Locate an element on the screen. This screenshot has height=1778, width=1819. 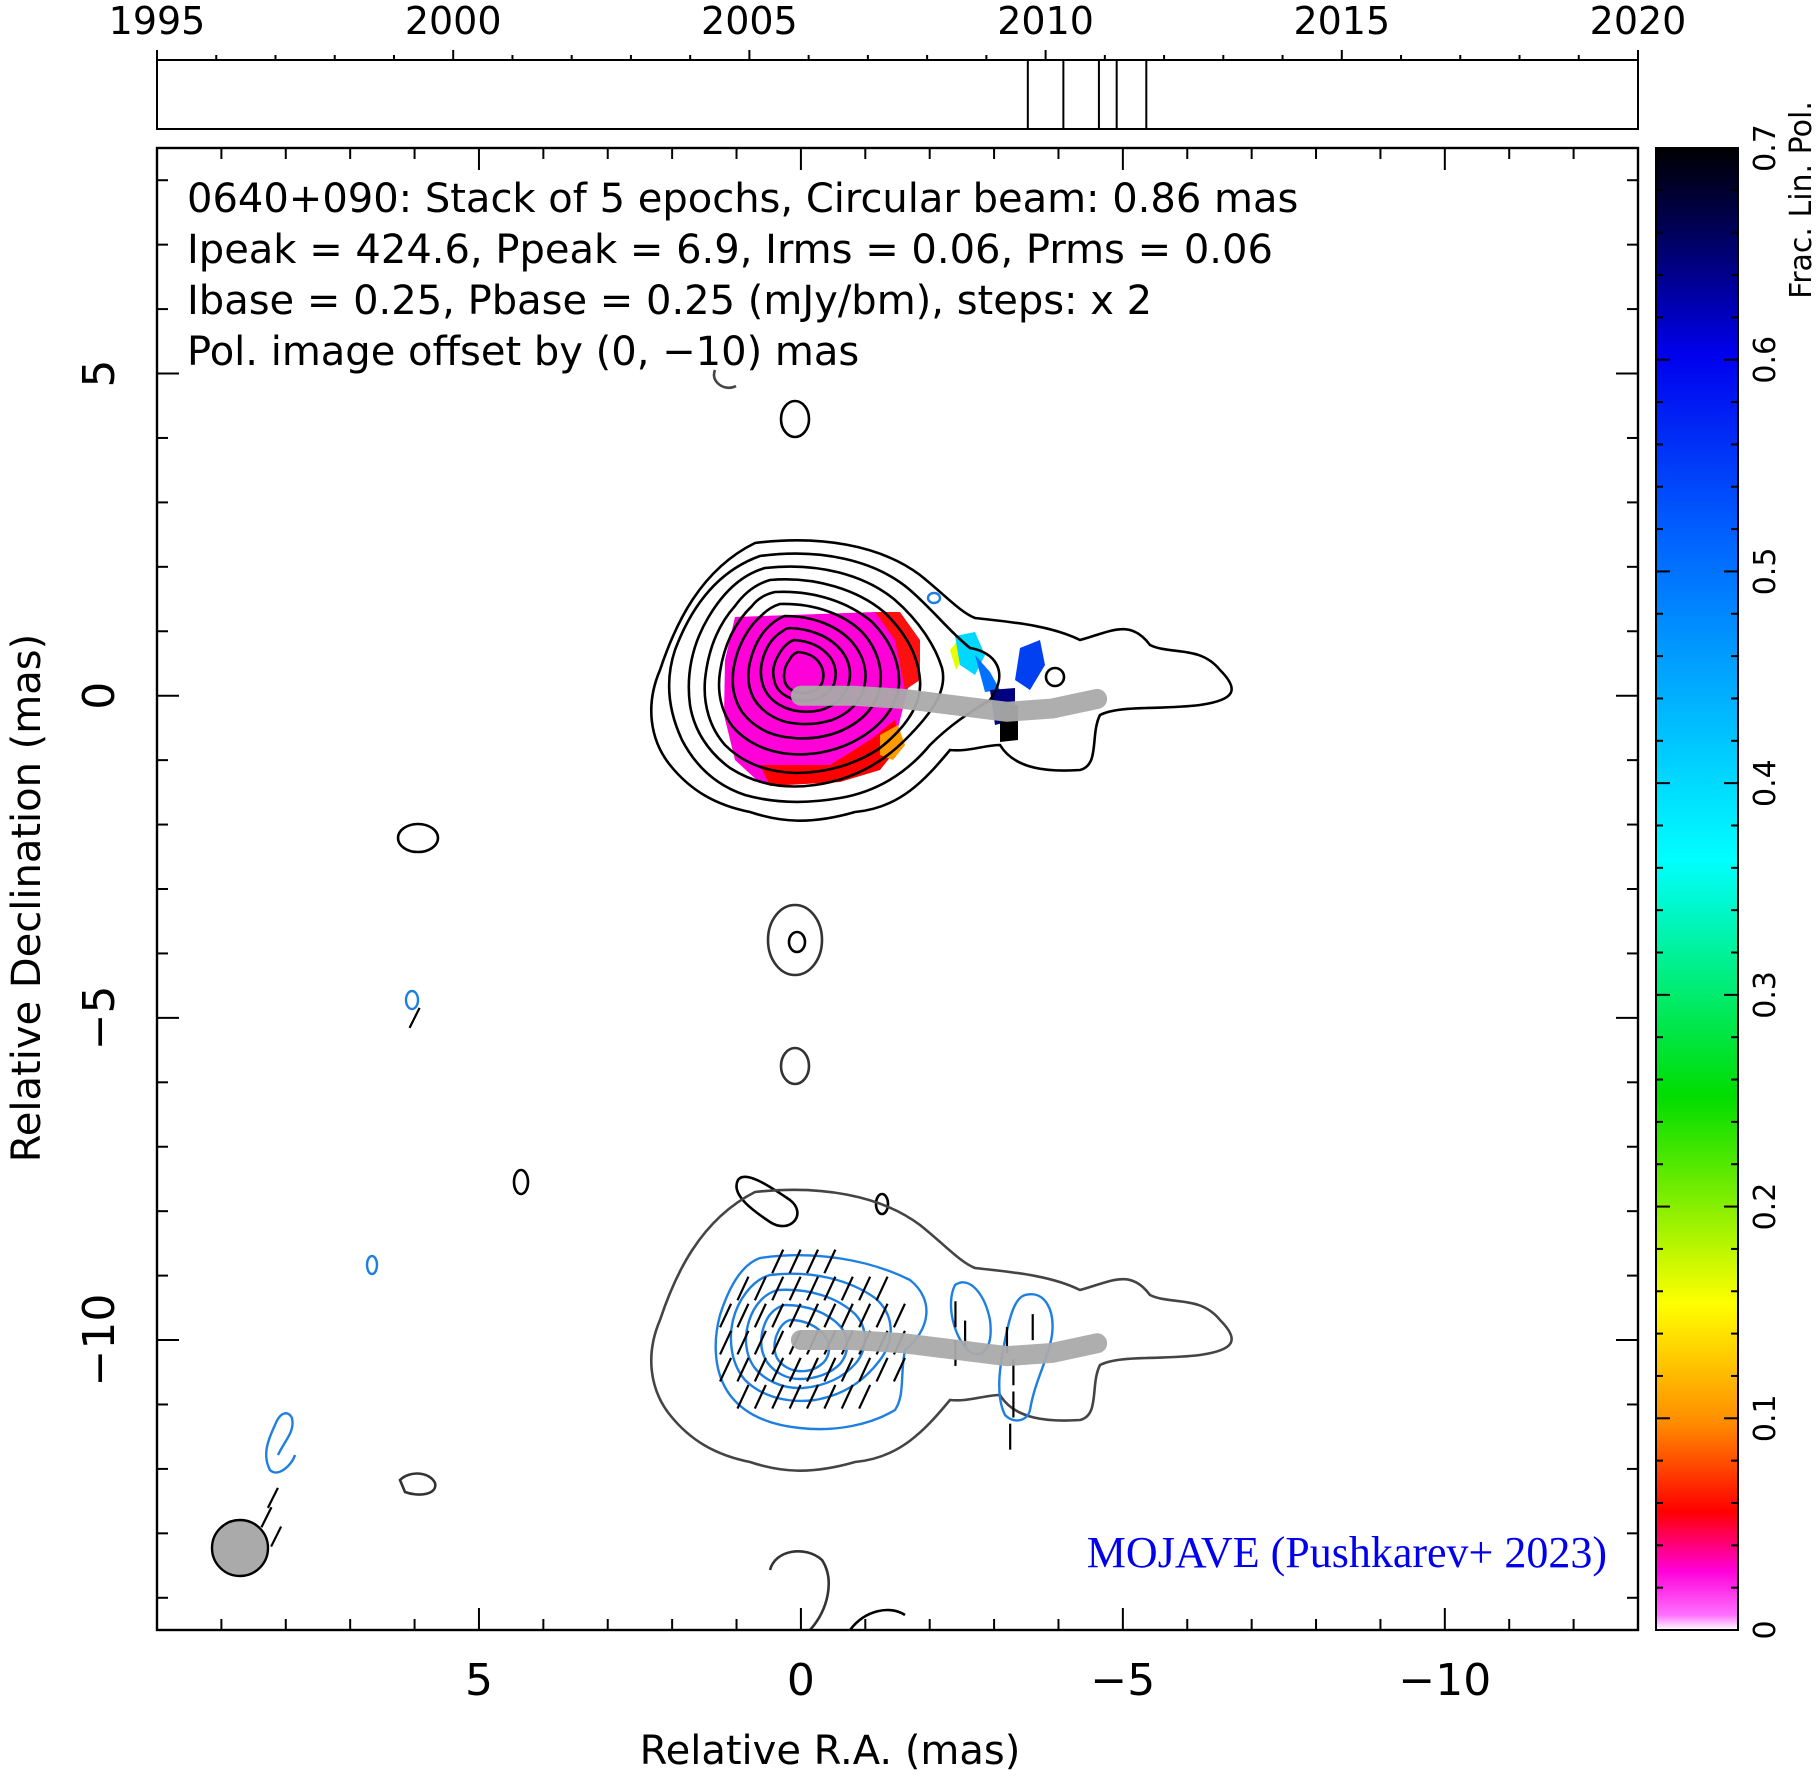
epoch-axis-label: 2000 is located at coordinates (453, 21).